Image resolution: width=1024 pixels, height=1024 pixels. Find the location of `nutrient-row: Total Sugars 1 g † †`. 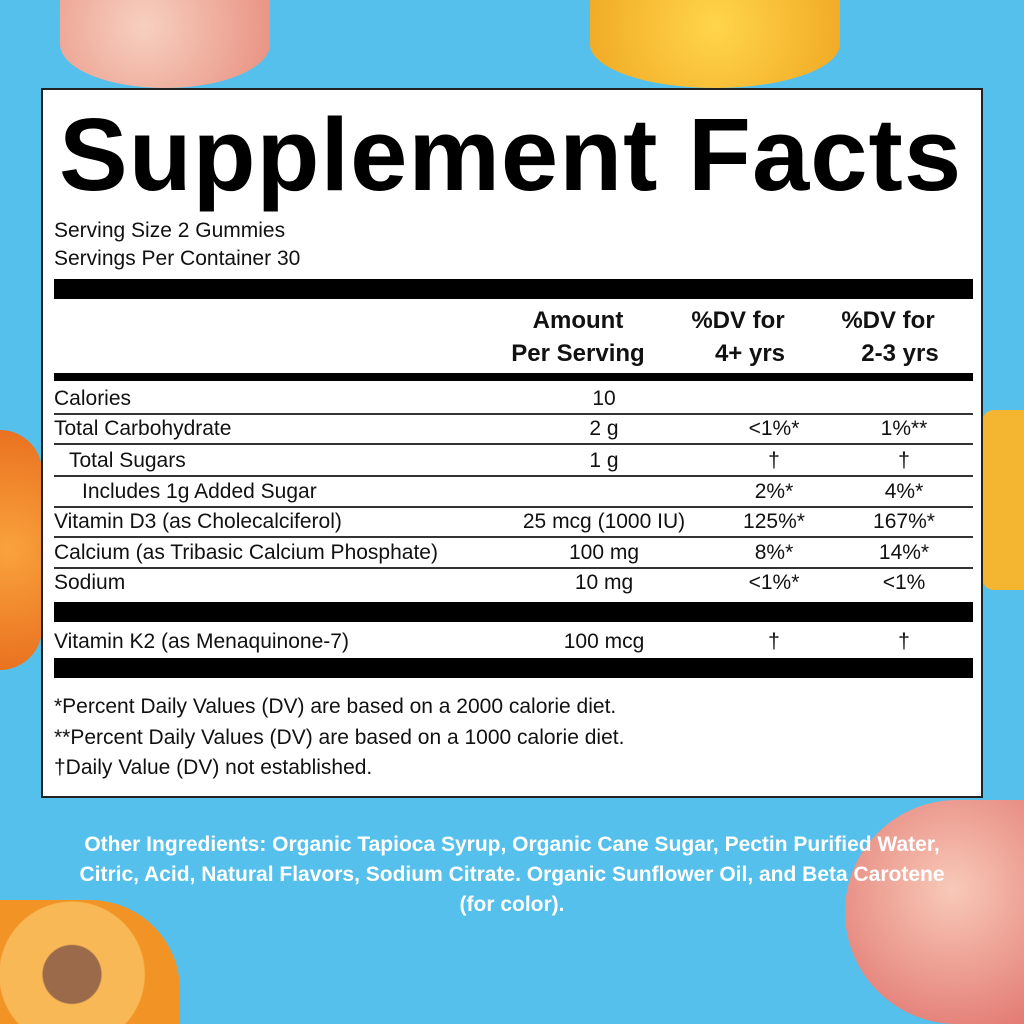

nutrient-row: Total Sugars 1 g † † is located at coordinates (513, 461).